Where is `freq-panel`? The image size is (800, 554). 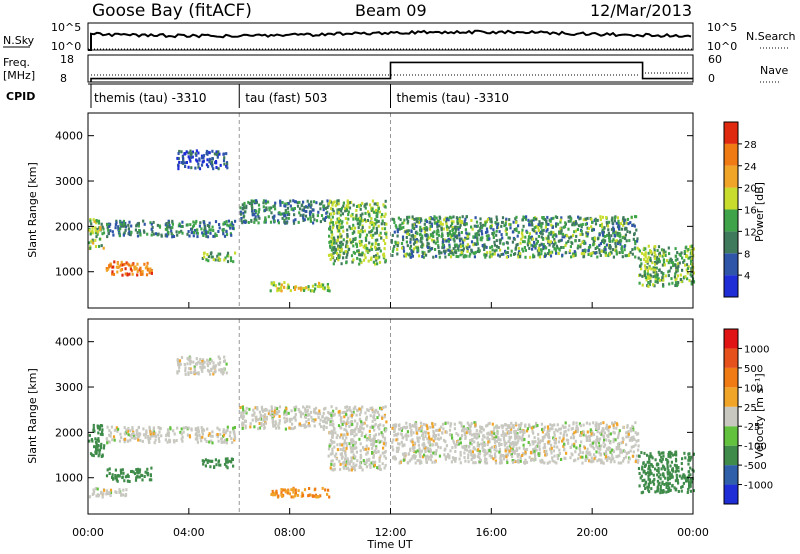
freq-panel is located at coordinates (390, 68).